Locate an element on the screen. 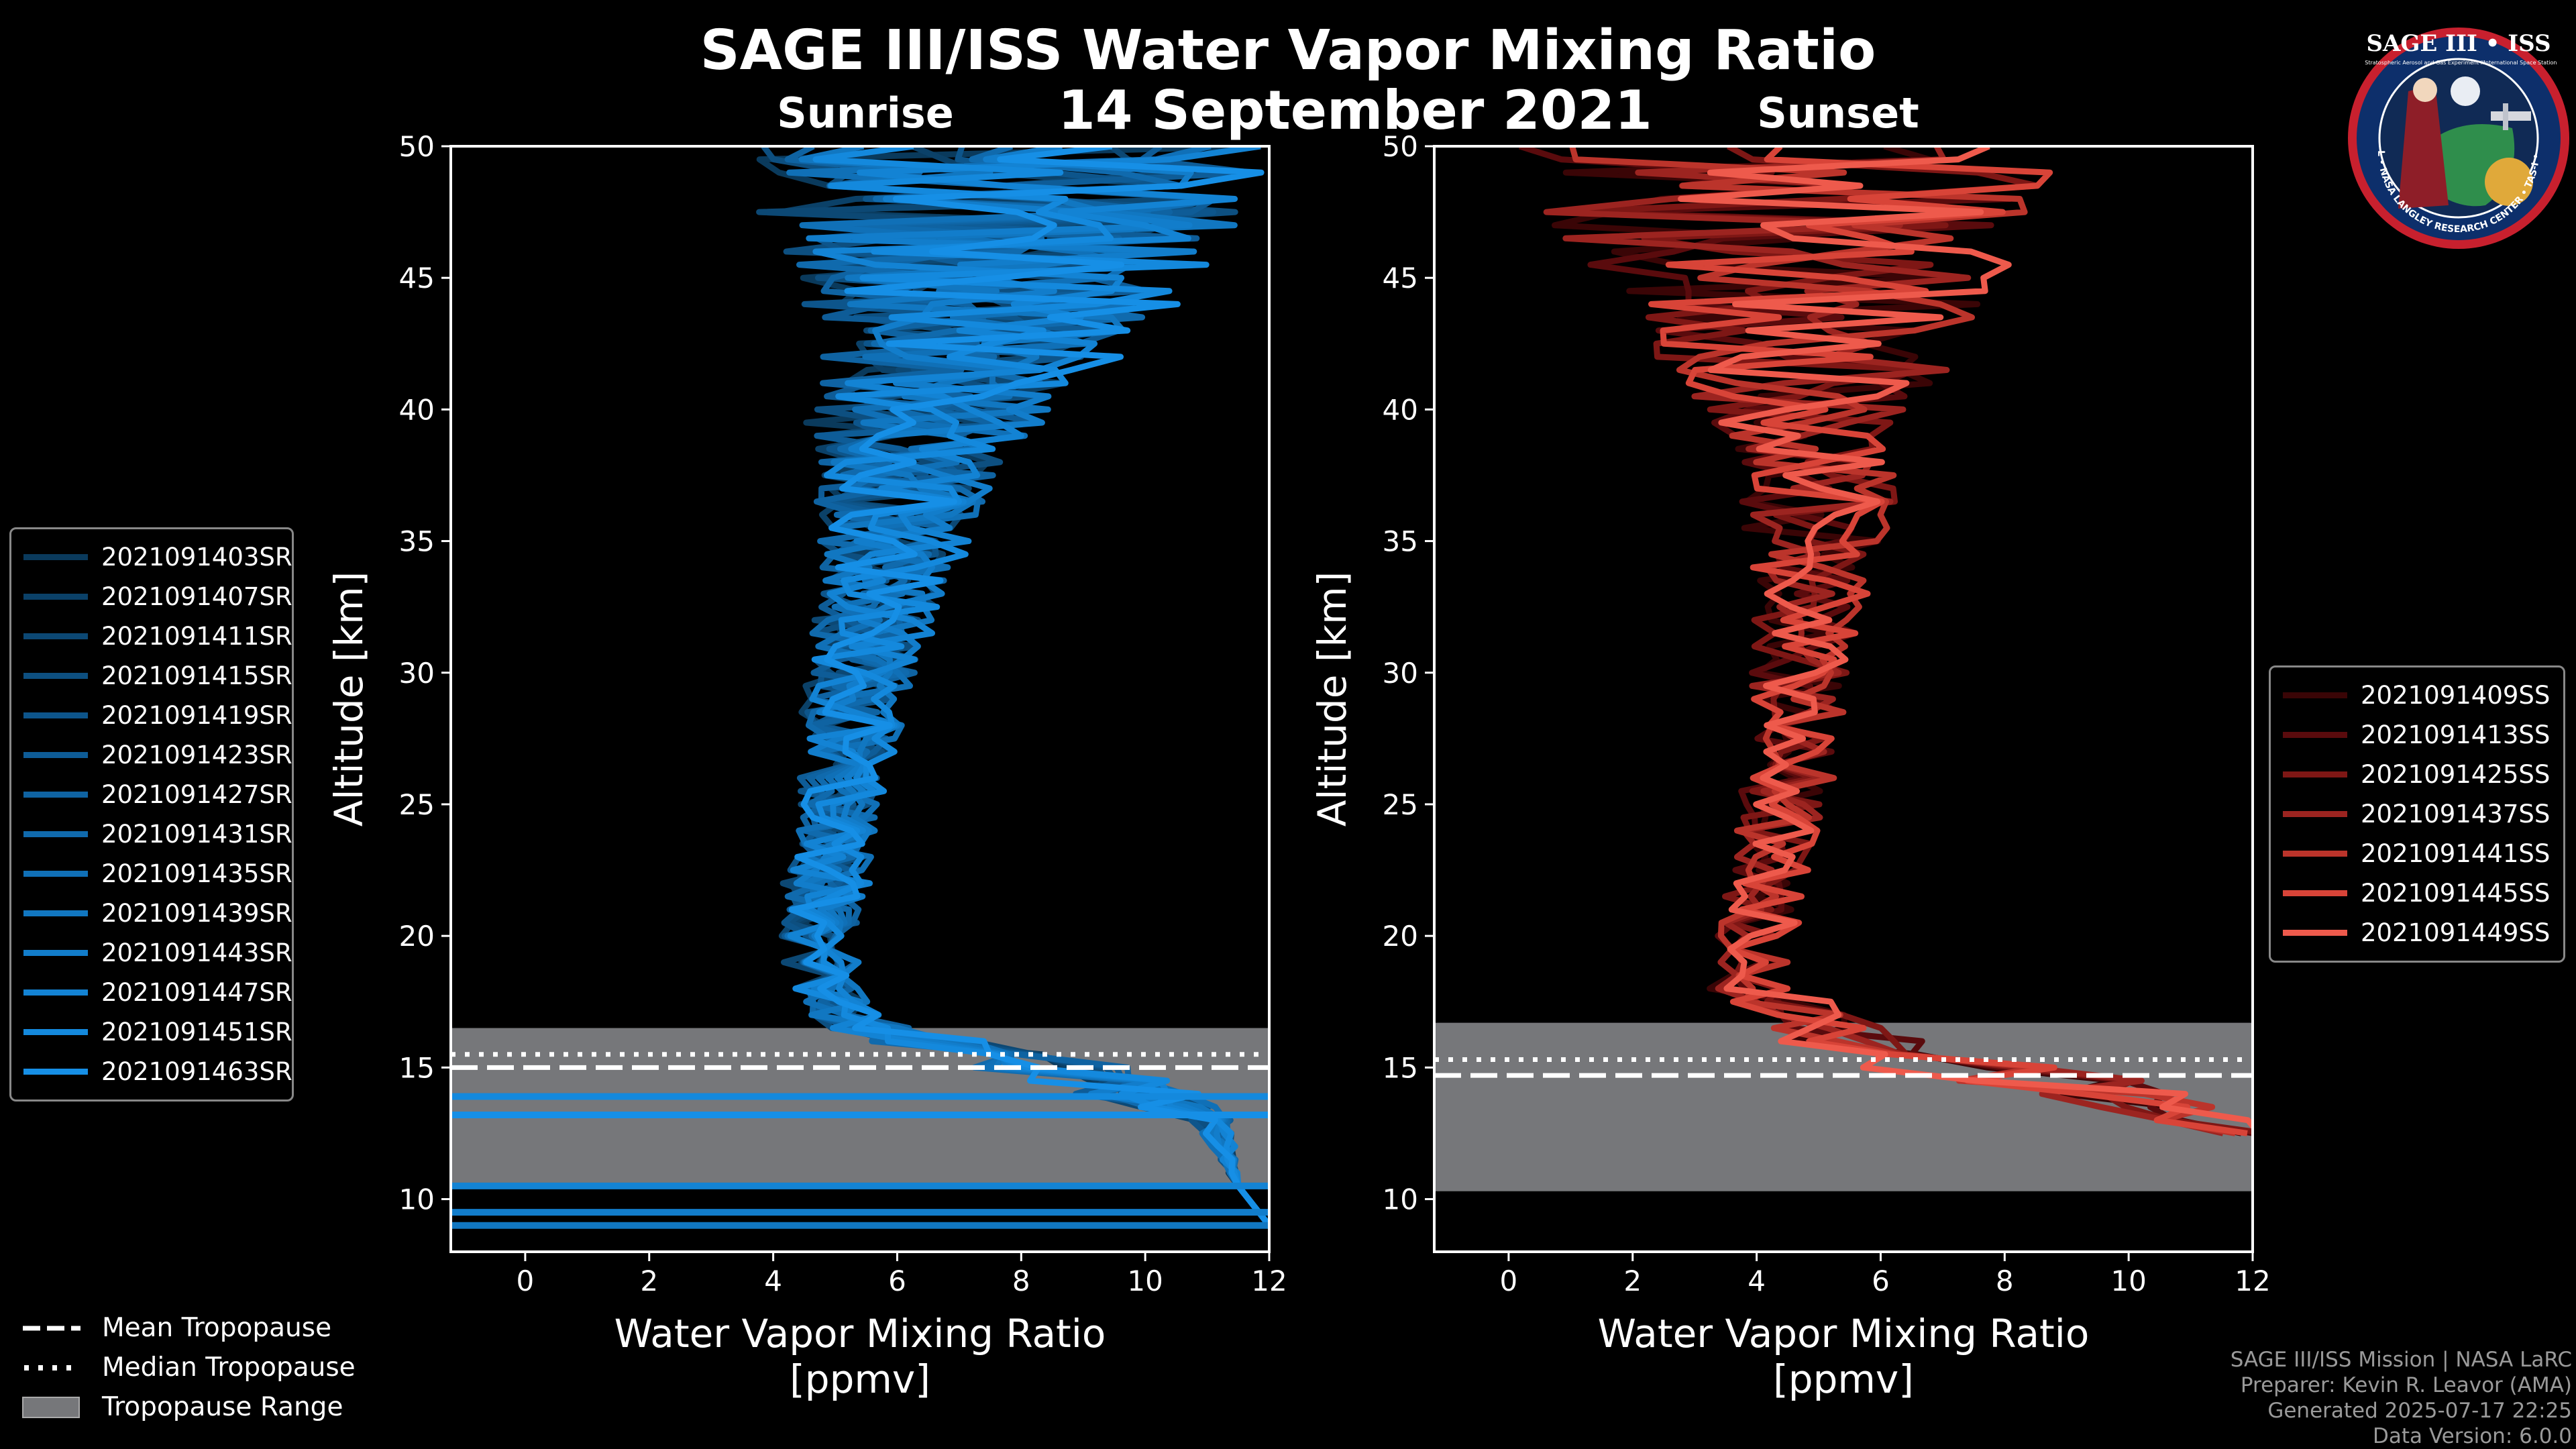 The height and width of the screenshot is (1449, 2576). logo-title: SAGE III • ISS is located at coordinates (2458, 43).